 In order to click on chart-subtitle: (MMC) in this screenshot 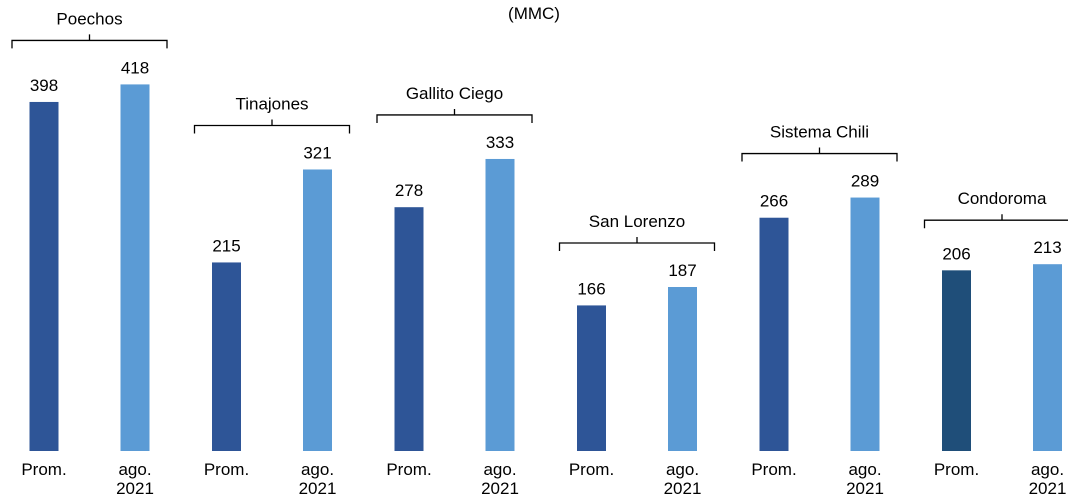, I will do `click(534, 13)`.